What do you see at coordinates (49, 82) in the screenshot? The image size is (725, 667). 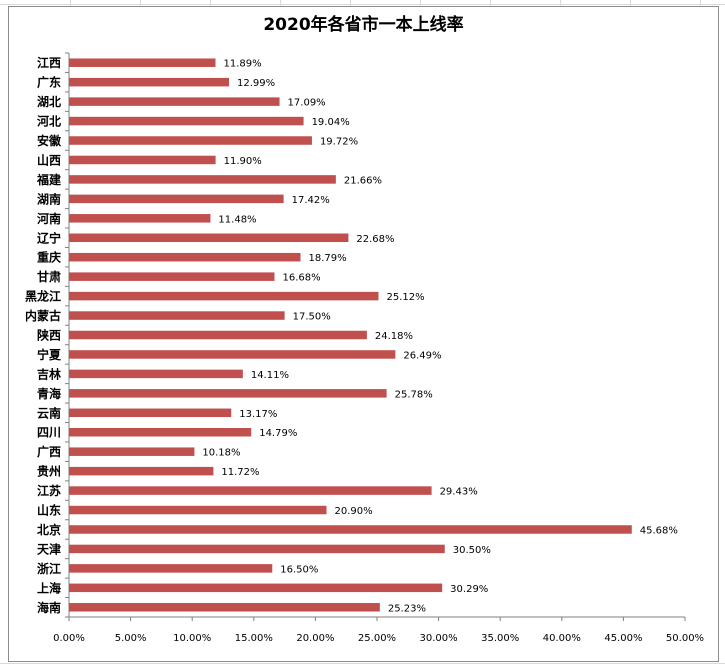 I see `category-label: 广东` at bounding box center [49, 82].